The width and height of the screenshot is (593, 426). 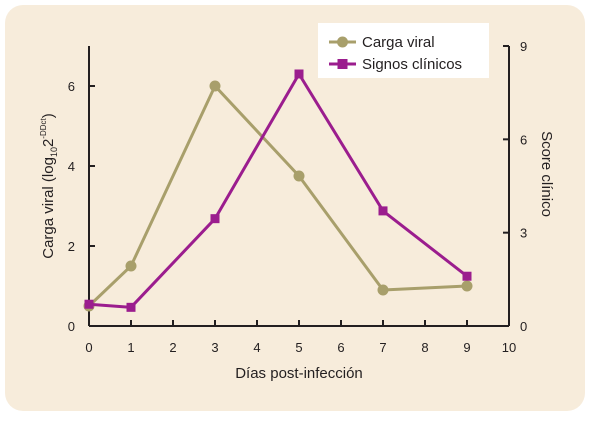 I want to click on y-right-tick-label: 0, so click(x=523, y=326).